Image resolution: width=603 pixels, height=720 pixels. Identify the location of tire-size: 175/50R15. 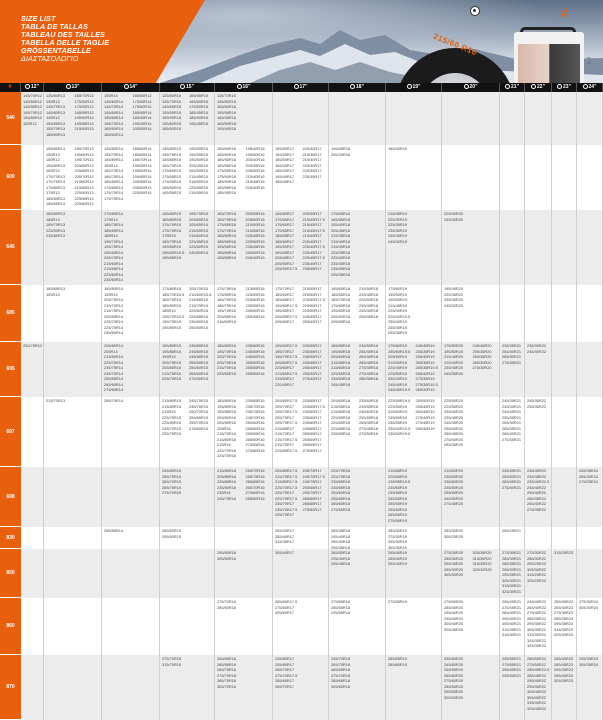
(172, 181).